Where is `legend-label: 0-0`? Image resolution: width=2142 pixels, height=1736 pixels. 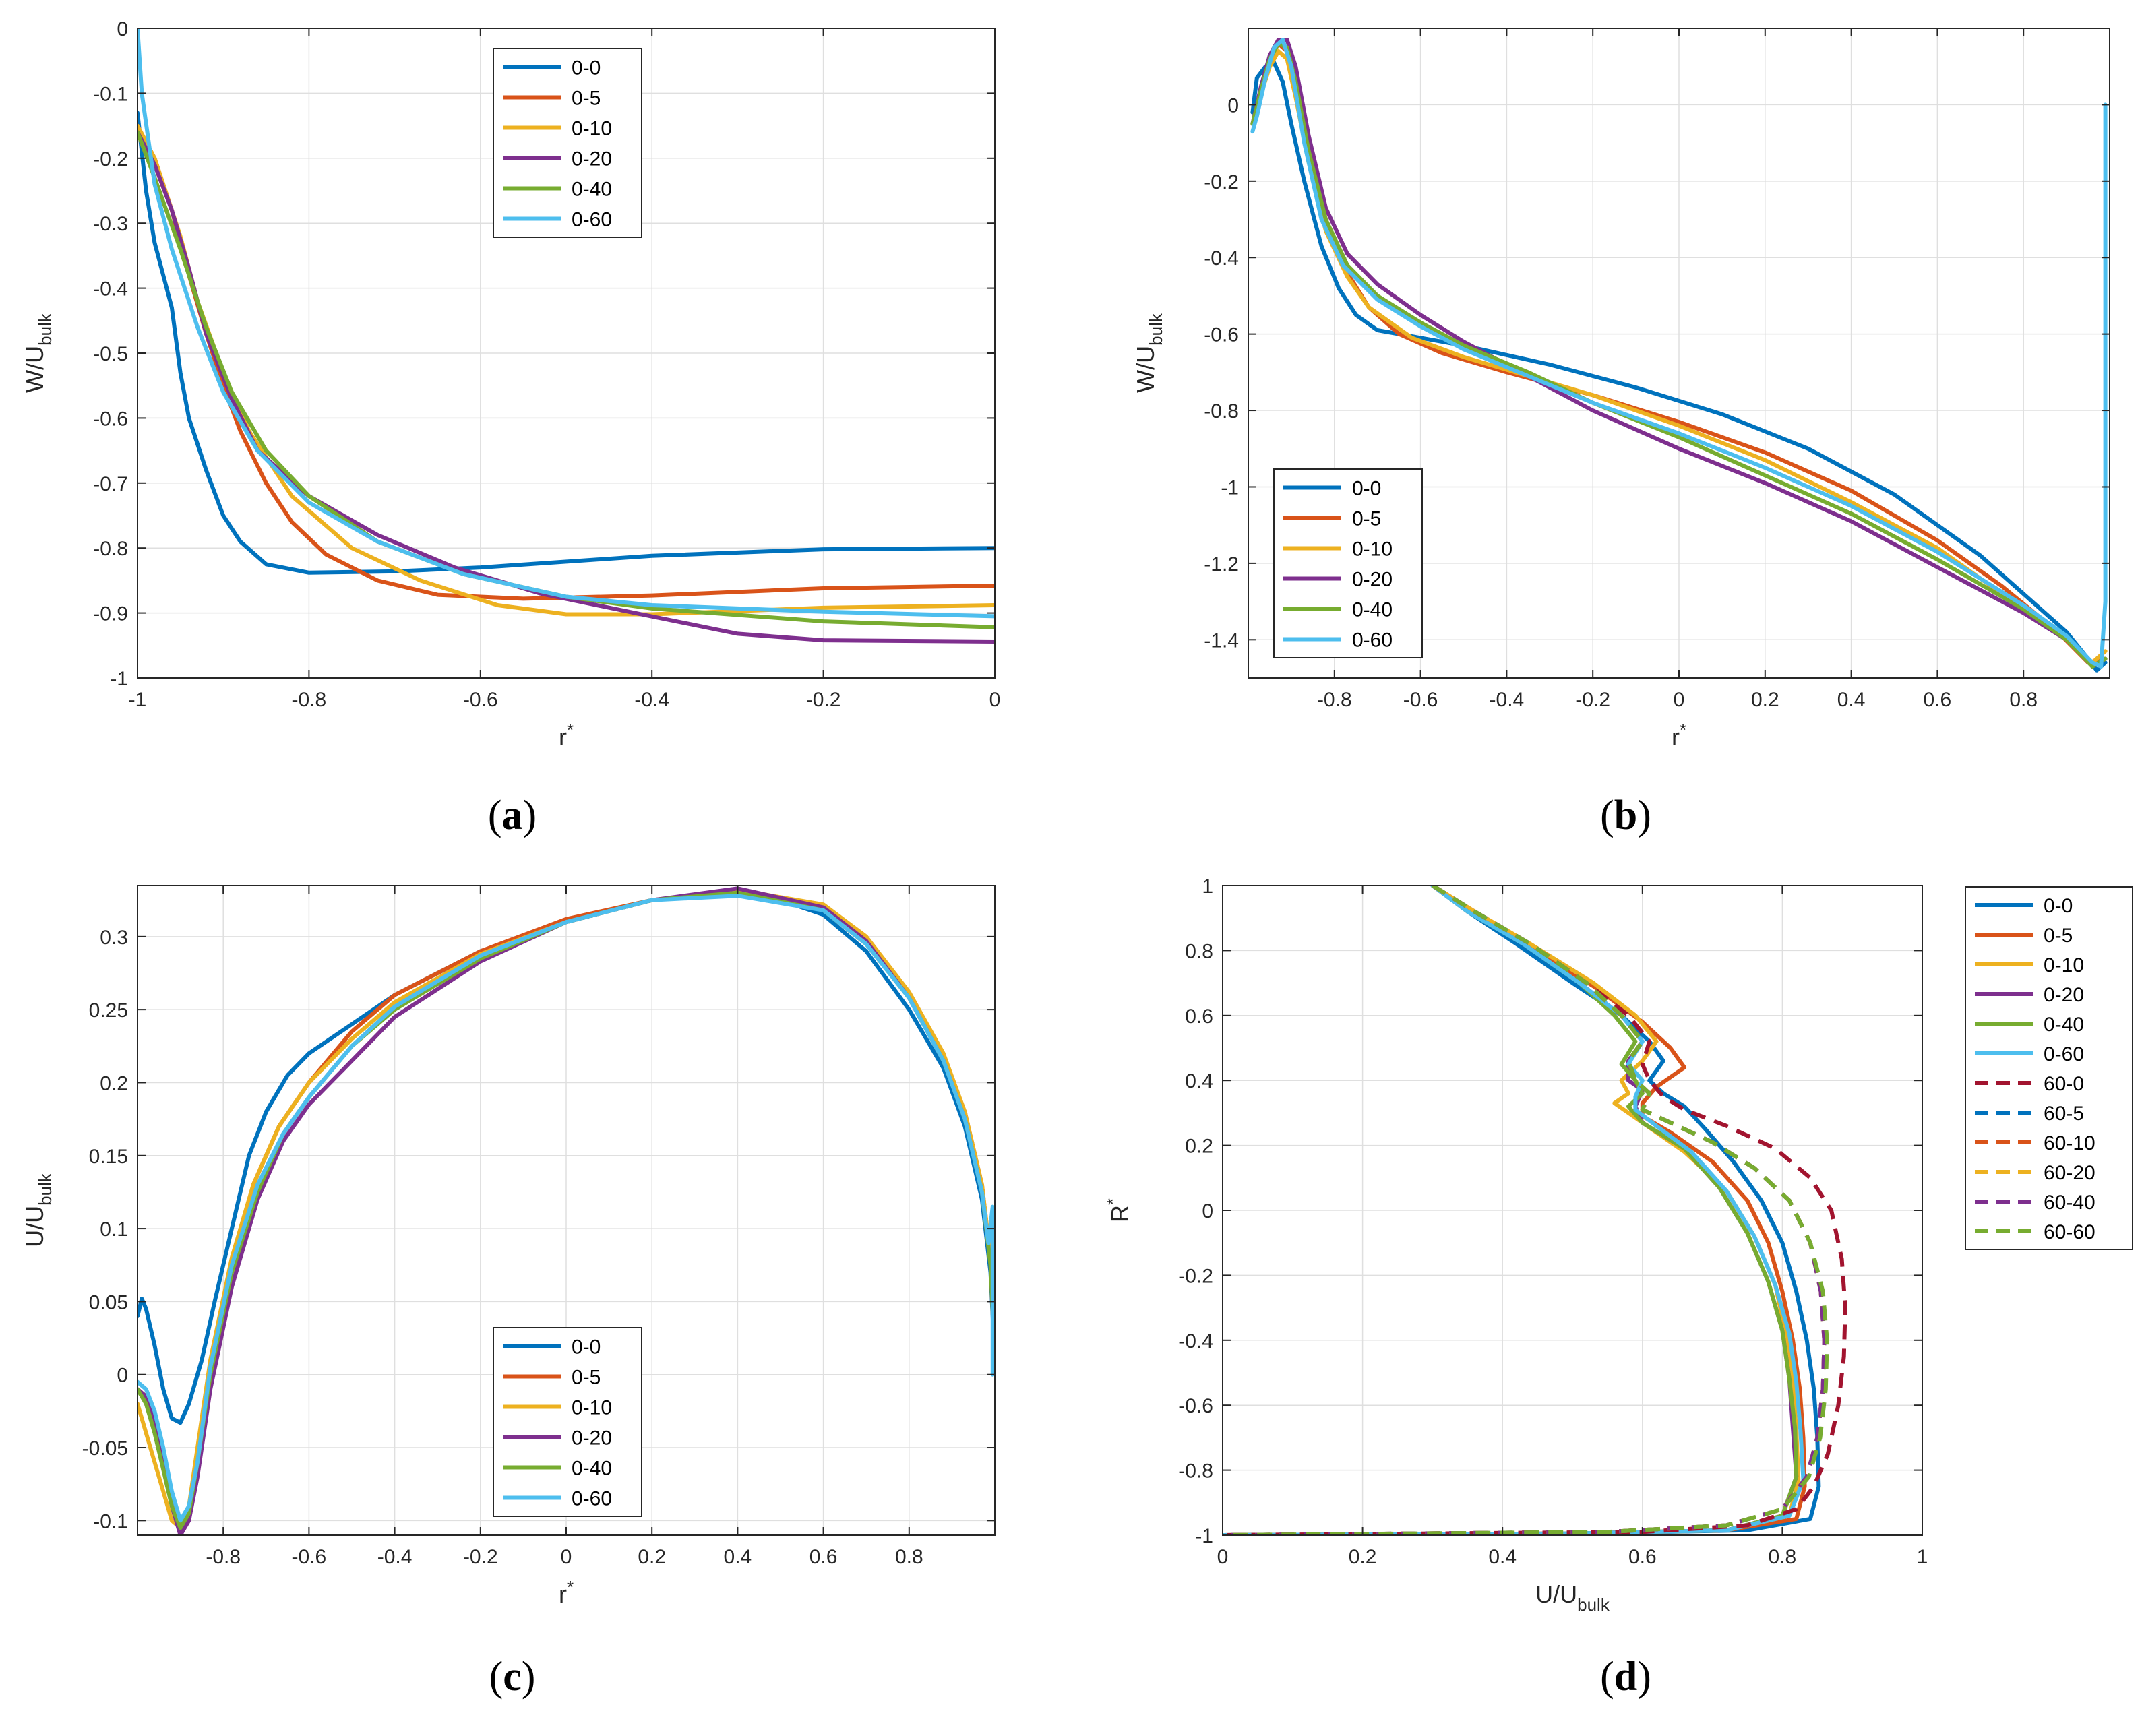 legend-label: 0-0 is located at coordinates (587, 68).